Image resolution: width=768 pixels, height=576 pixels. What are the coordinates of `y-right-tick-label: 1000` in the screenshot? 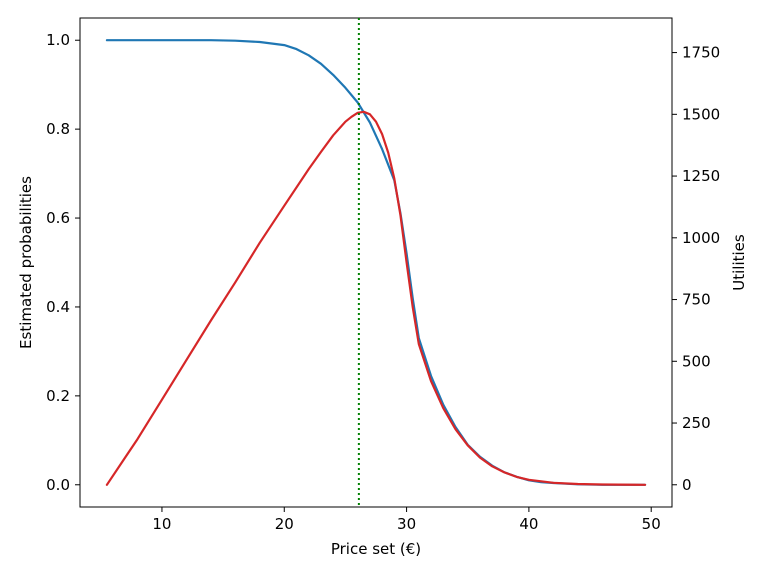 It's located at (701, 238).